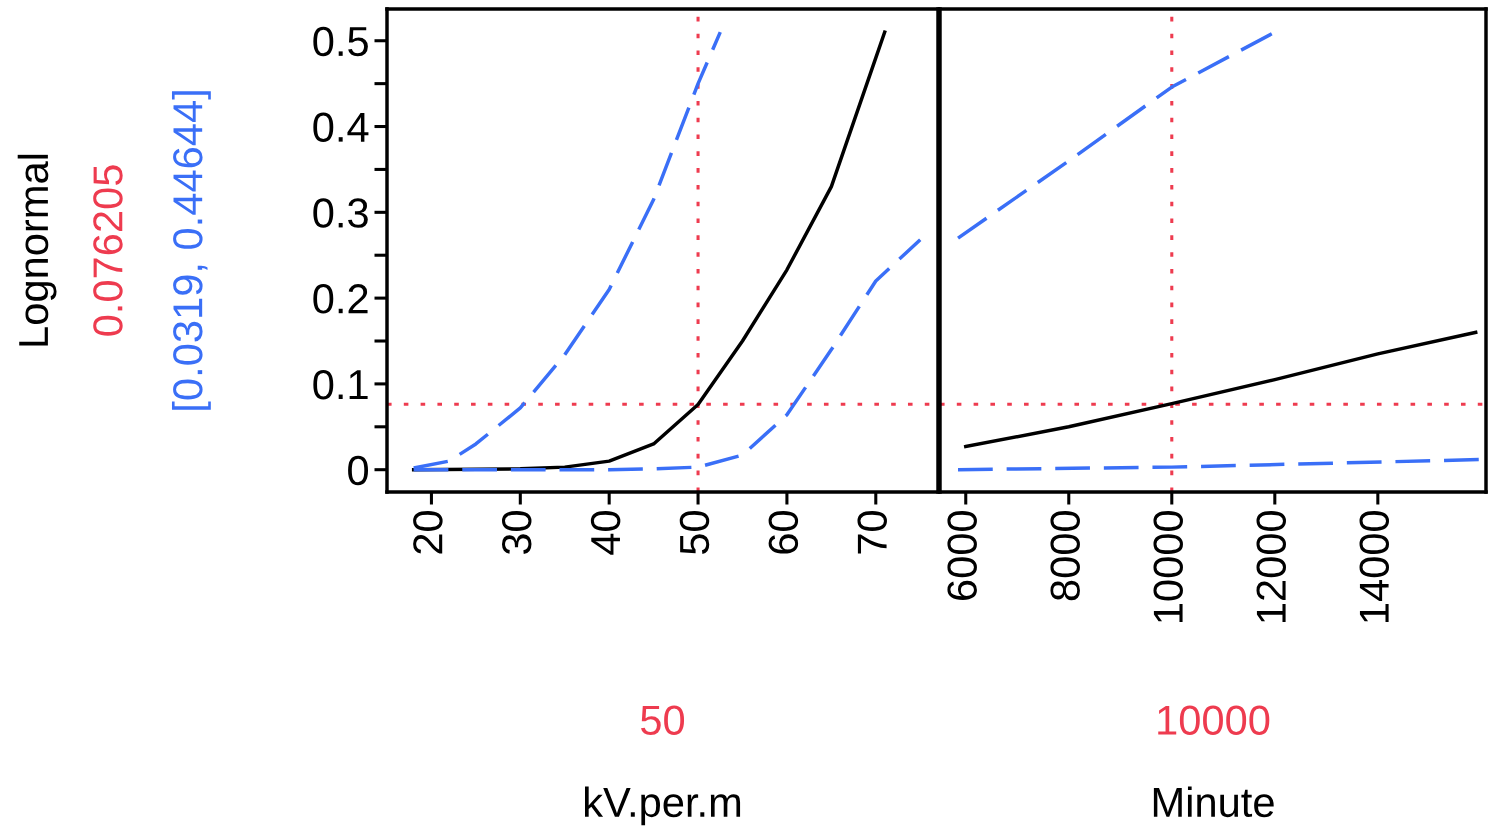 This screenshot has width=1489, height=832. Describe the element at coordinates (962, 555) in the screenshot. I see `x-tick-label: 6000` at that location.